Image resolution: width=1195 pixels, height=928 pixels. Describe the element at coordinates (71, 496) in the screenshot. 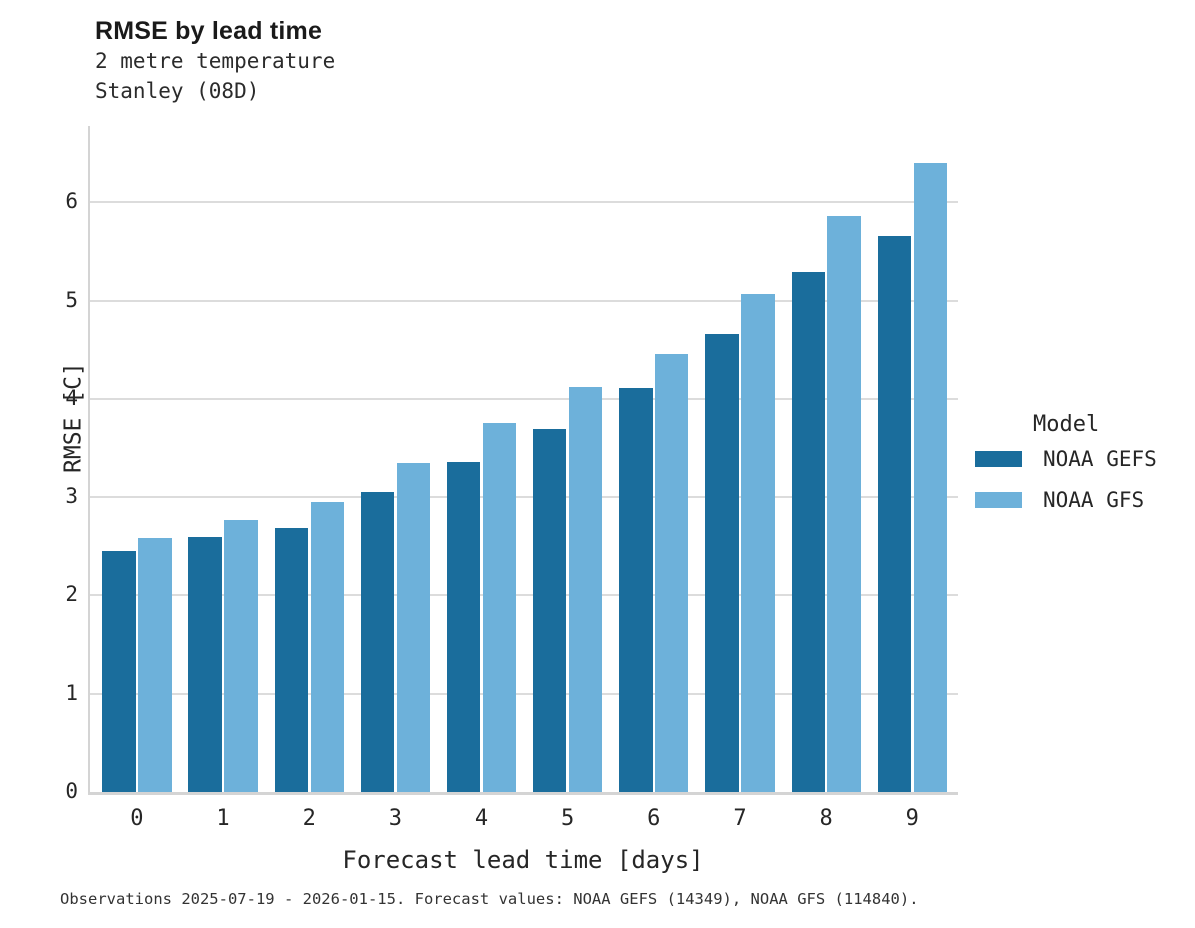

I see `y-tick-label-3: 3` at that location.